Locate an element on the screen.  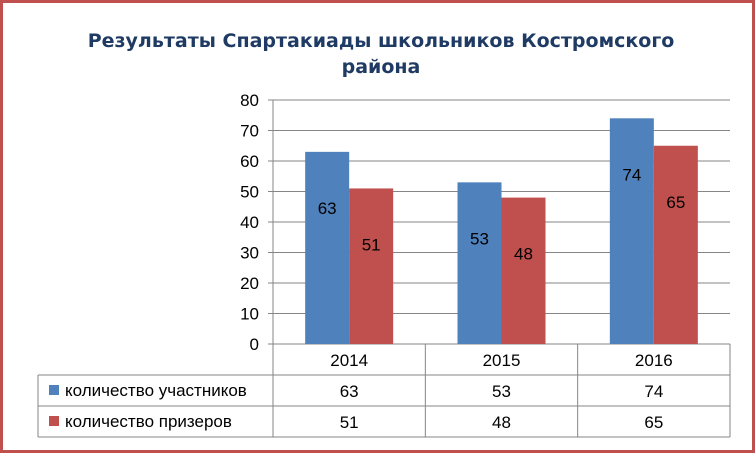
data-label: 63 is located at coordinates (327, 208).